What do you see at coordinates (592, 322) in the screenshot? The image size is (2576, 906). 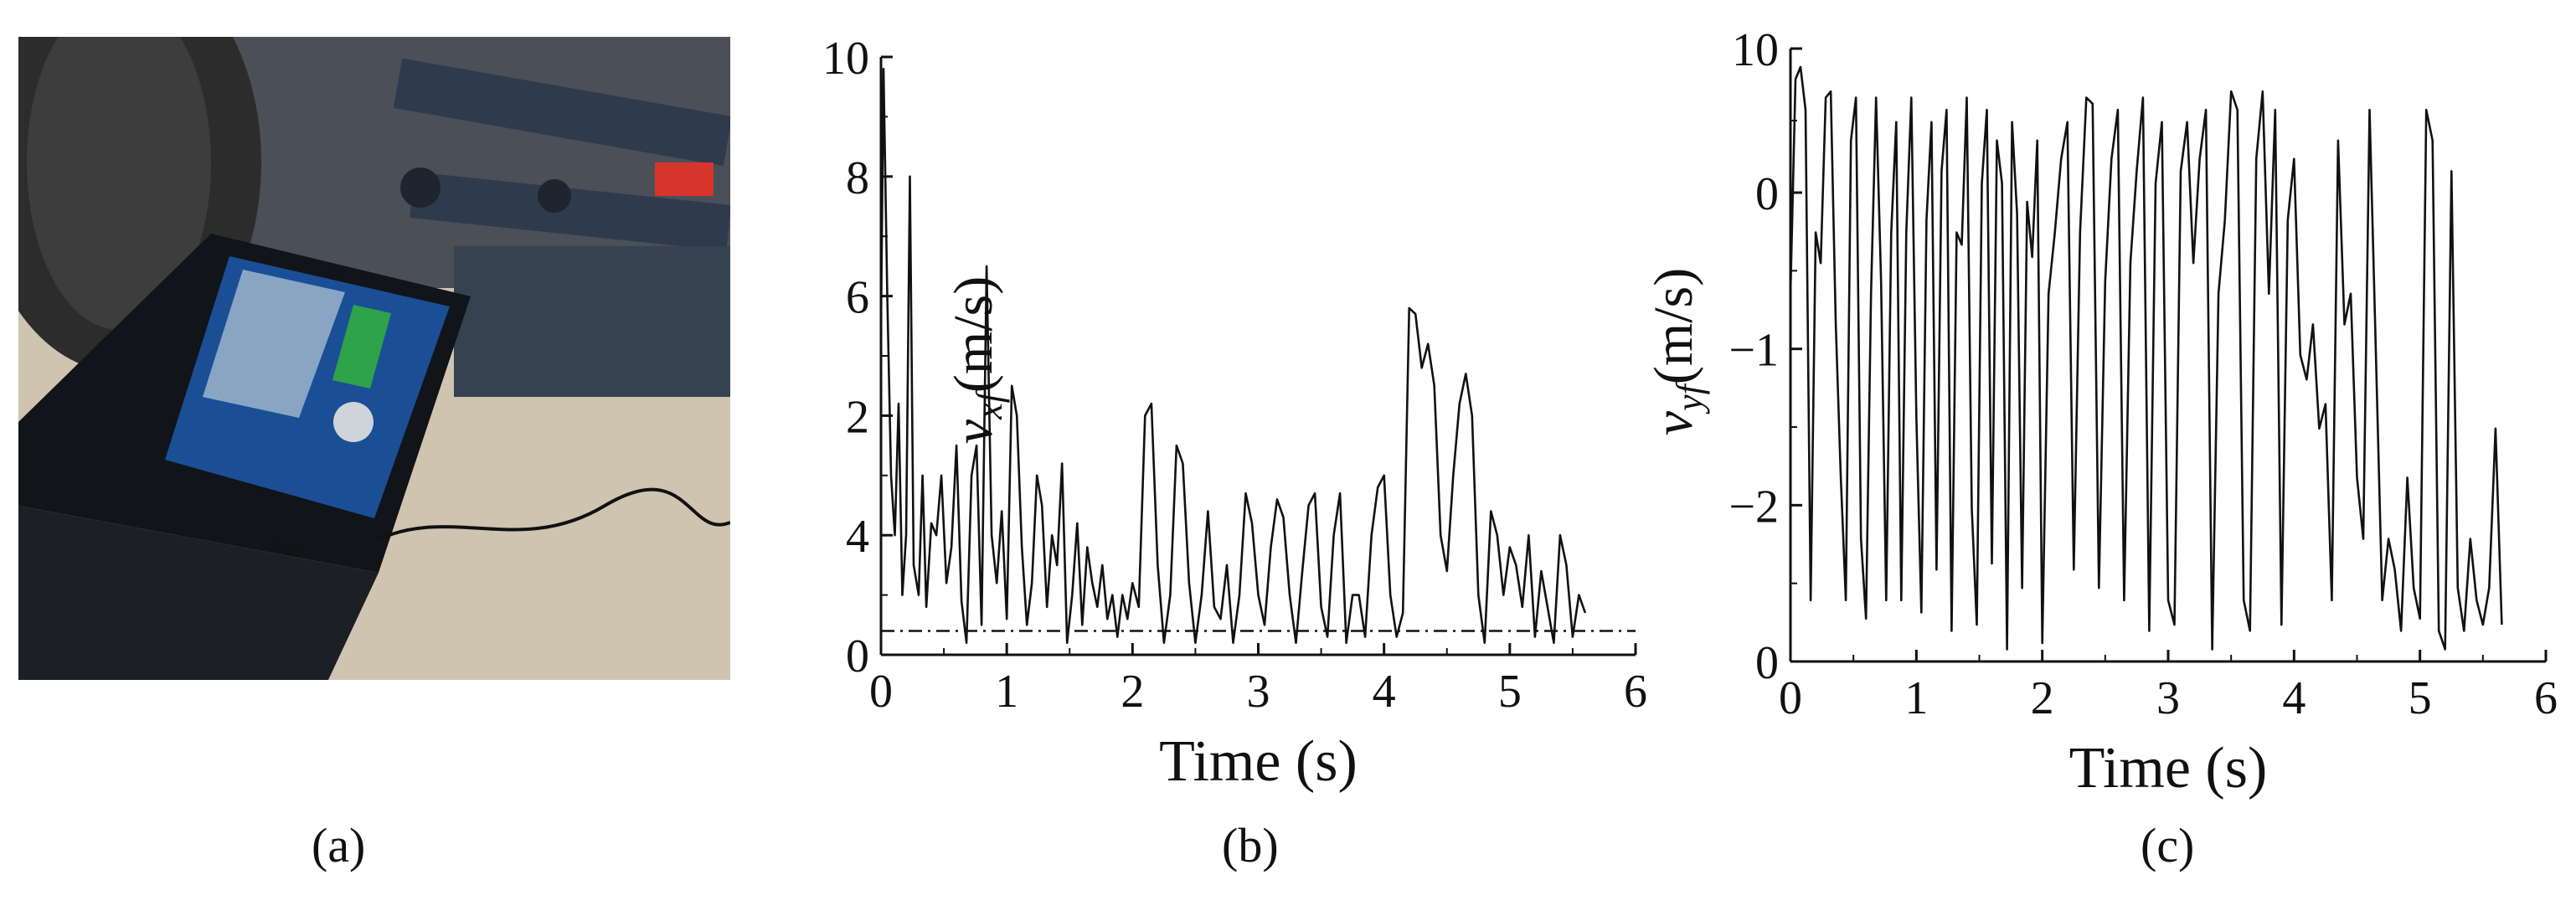 I see `frame-body` at bounding box center [592, 322].